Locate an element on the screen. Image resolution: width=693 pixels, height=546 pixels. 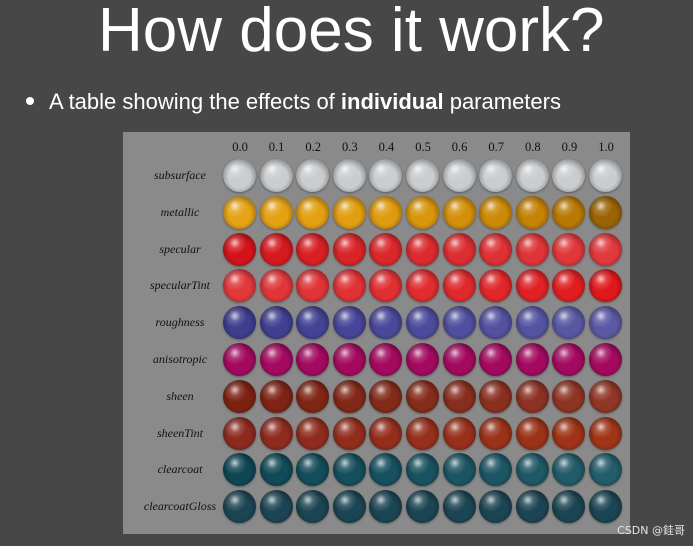
row-label: clearcoatGloss is located at coordinates (180, 506).